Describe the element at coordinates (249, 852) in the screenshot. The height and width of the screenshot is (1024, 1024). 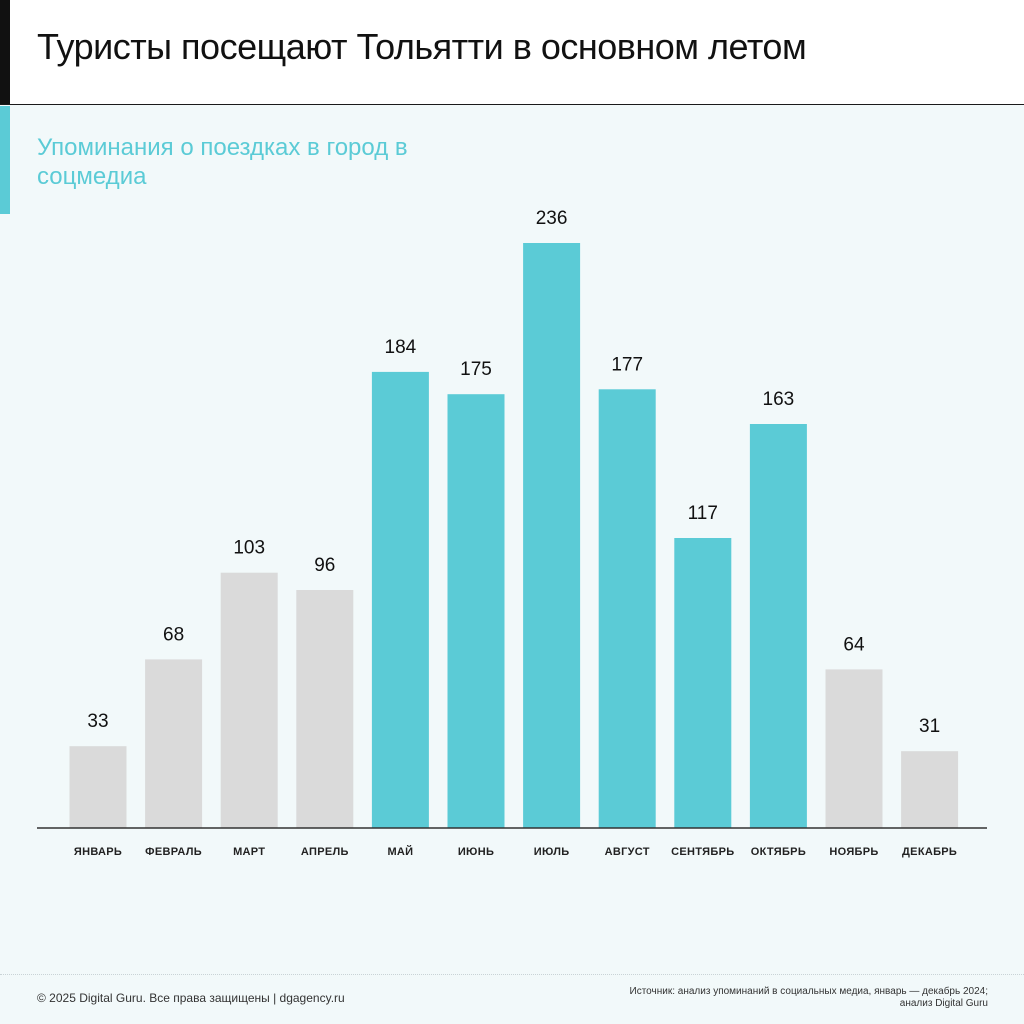
I see `x-tick-label: МАРТ` at that location.